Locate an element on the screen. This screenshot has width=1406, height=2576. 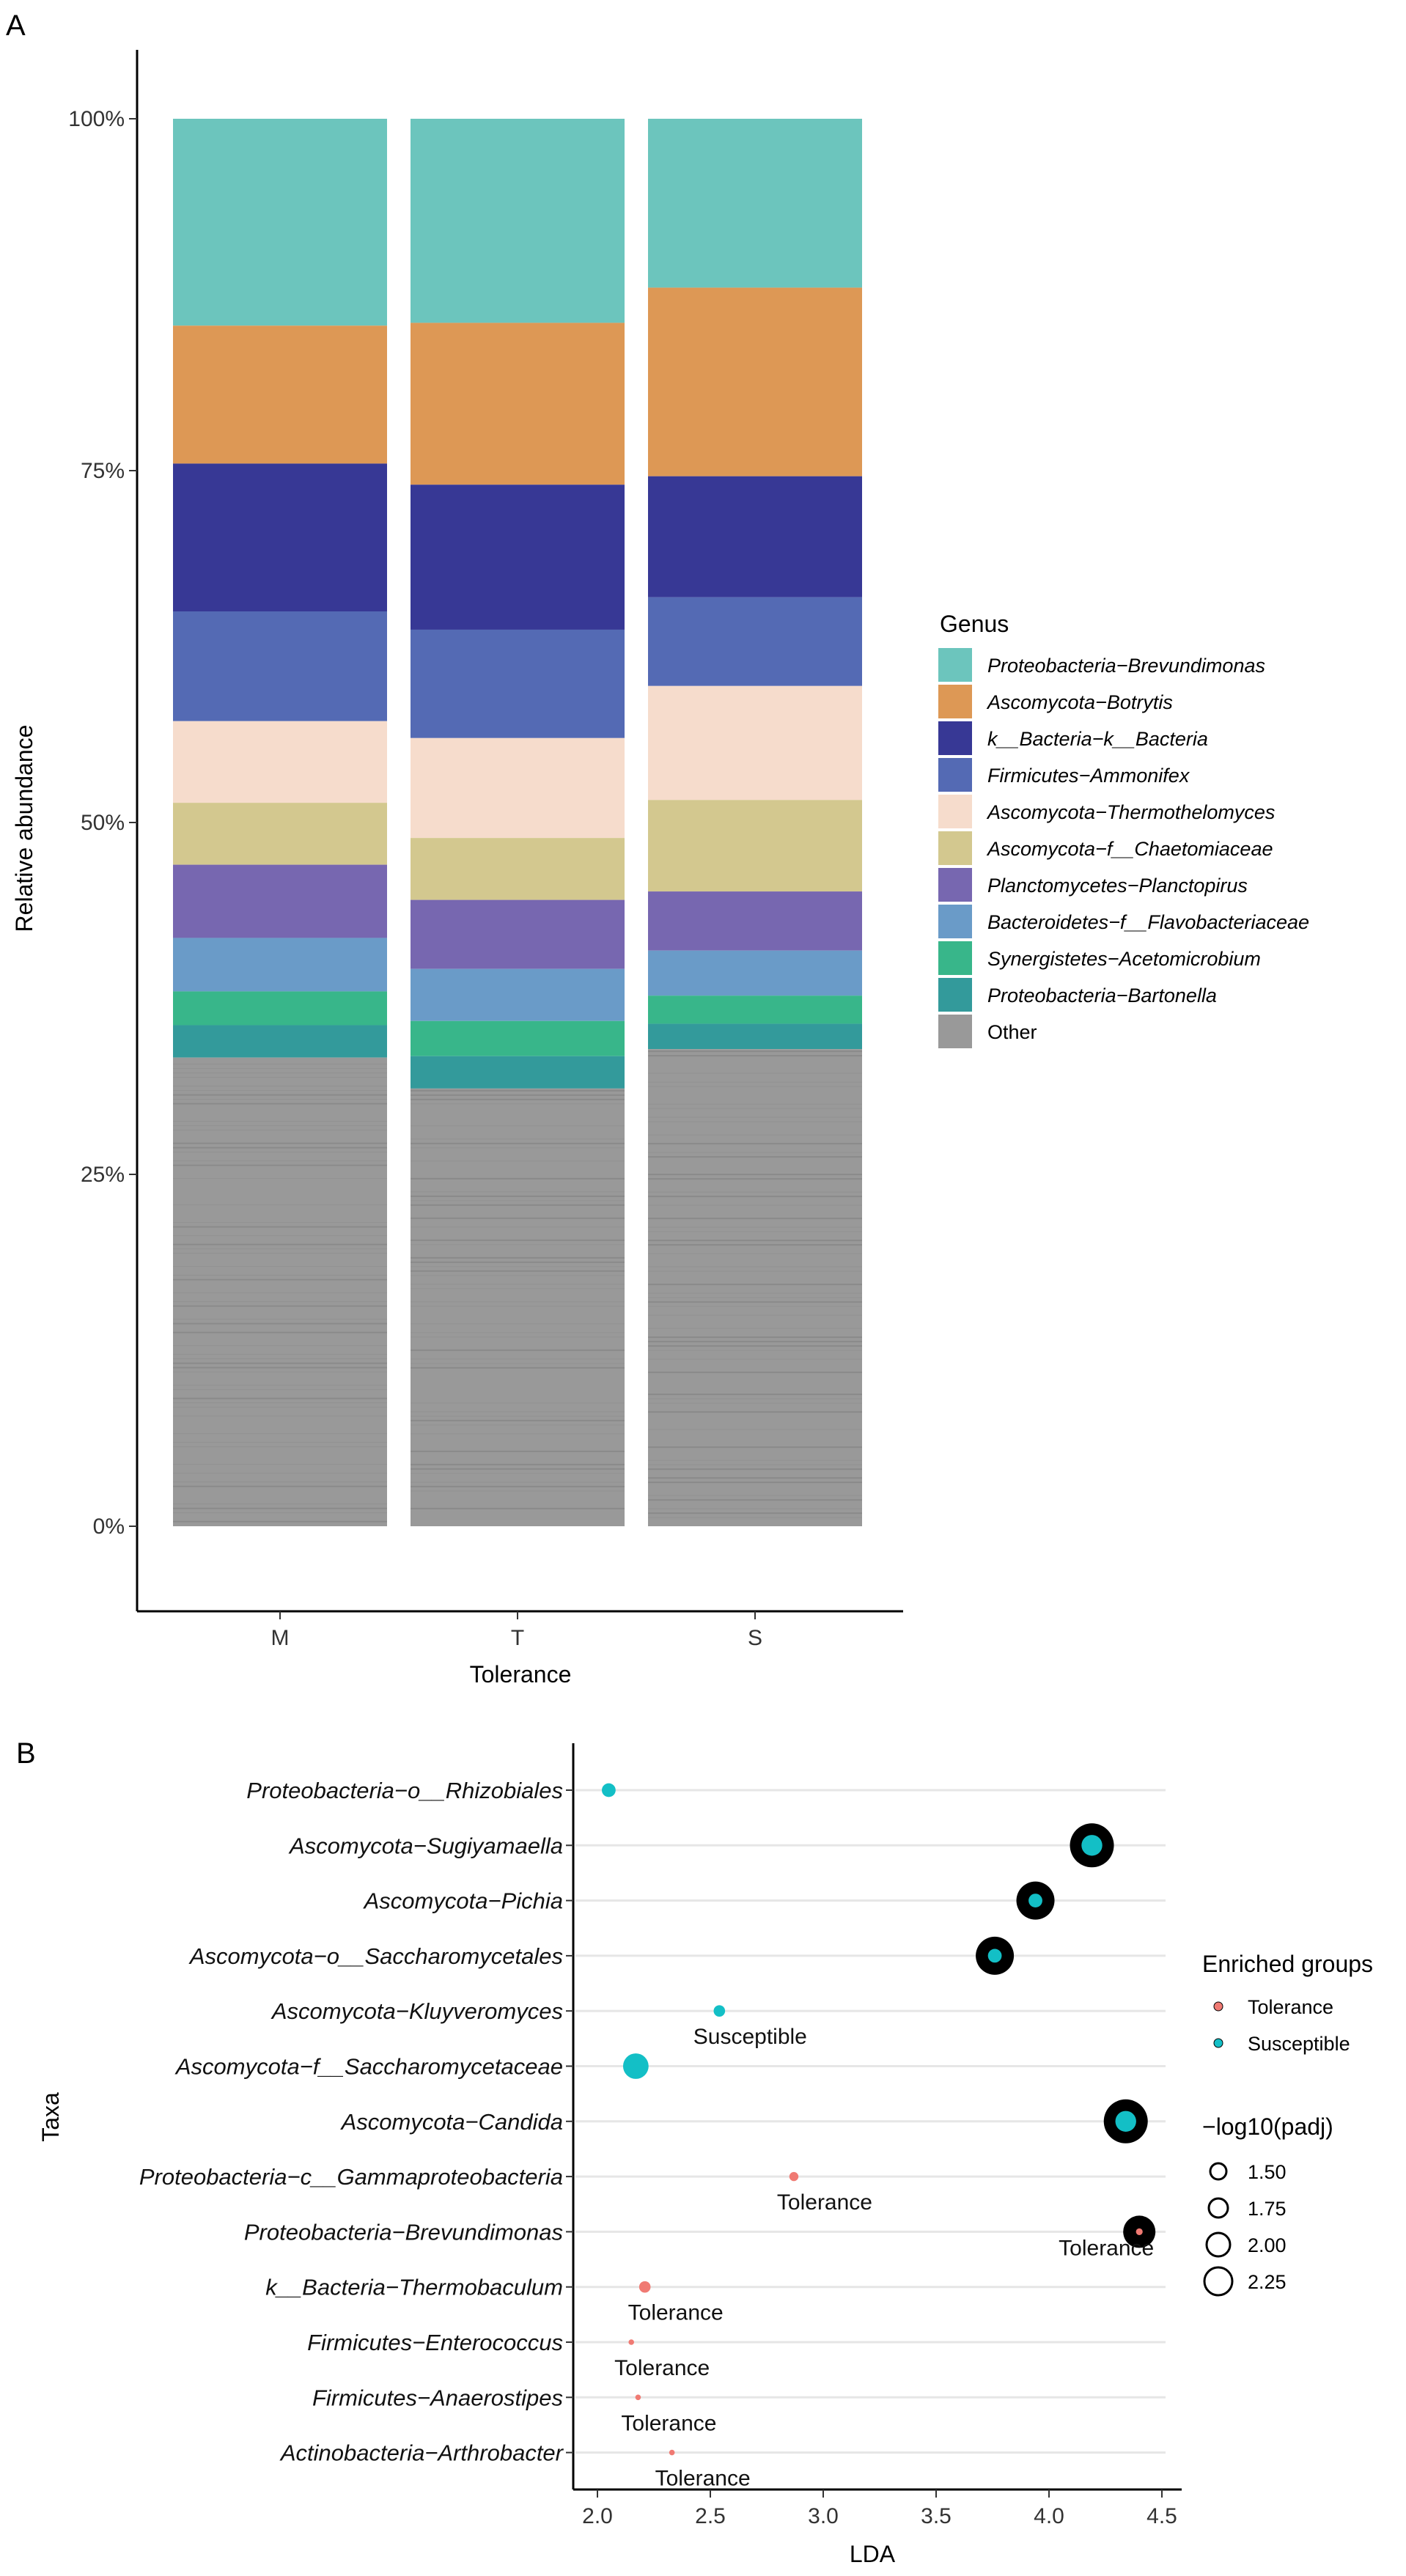
bar-t-ascomycota-thermothelomyces is located at coordinates (518, 788).